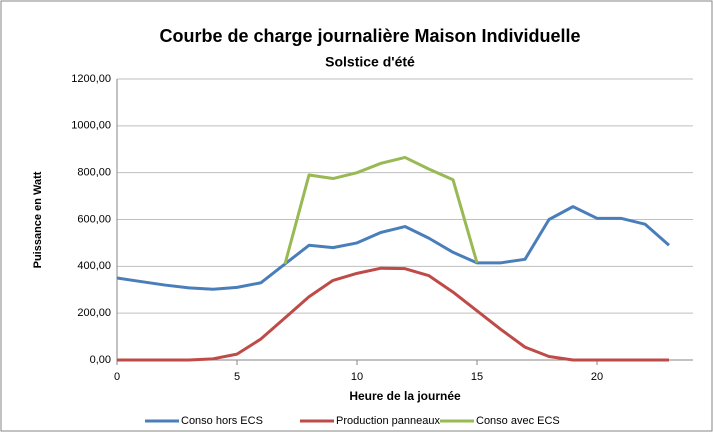 The width and height of the screenshot is (713, 432). I want to click on x-tick-label: 20, so click(597, 377).